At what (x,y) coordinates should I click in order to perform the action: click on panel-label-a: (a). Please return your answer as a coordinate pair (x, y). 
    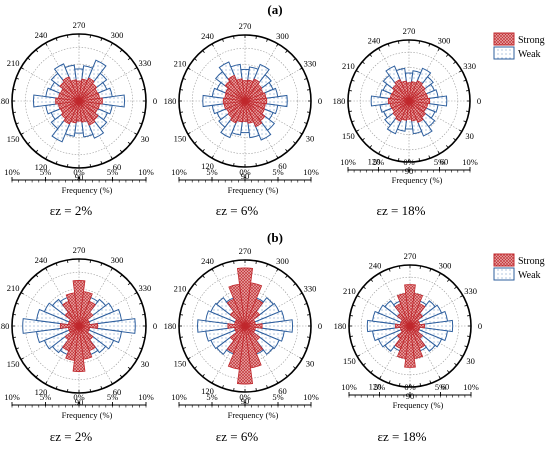
    Looking at the image, I should click on (274, 9).